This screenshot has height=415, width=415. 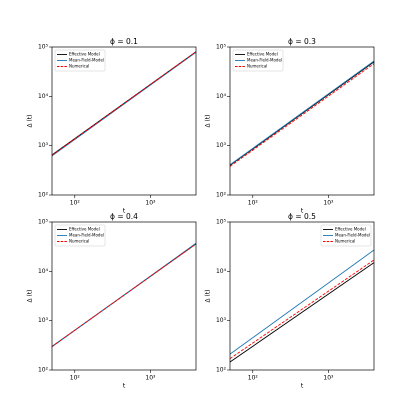 I want to click on subplot-title: ϕ = 0.3, so click(x=302, y=41).